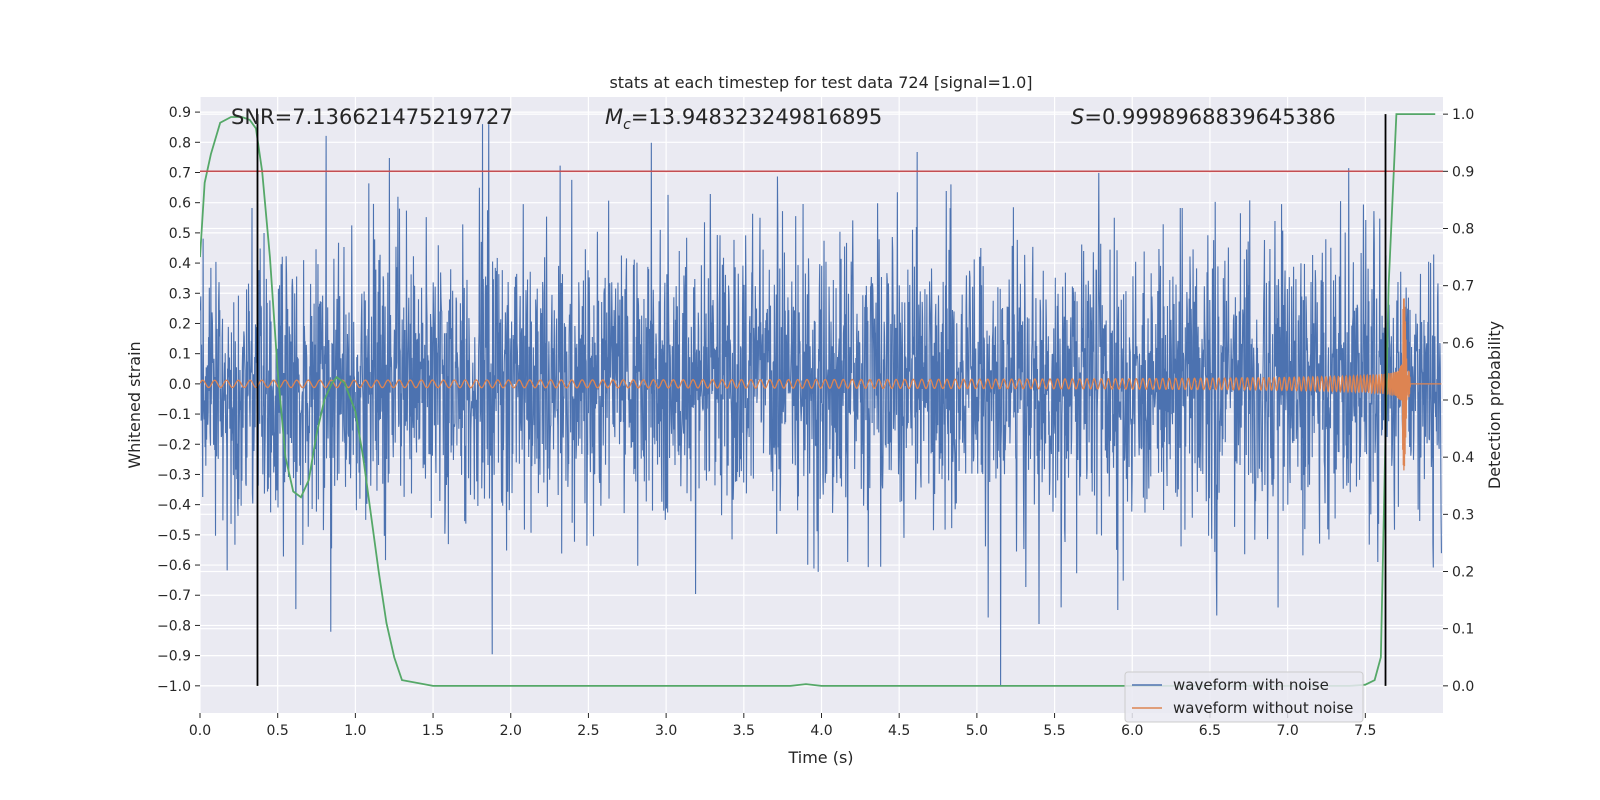 This screenshot has height=800, width=1600. Describe the element at coordinates (1463, 458) in the screenshot. I see `y-tick-label-right: 0.4` at that location.